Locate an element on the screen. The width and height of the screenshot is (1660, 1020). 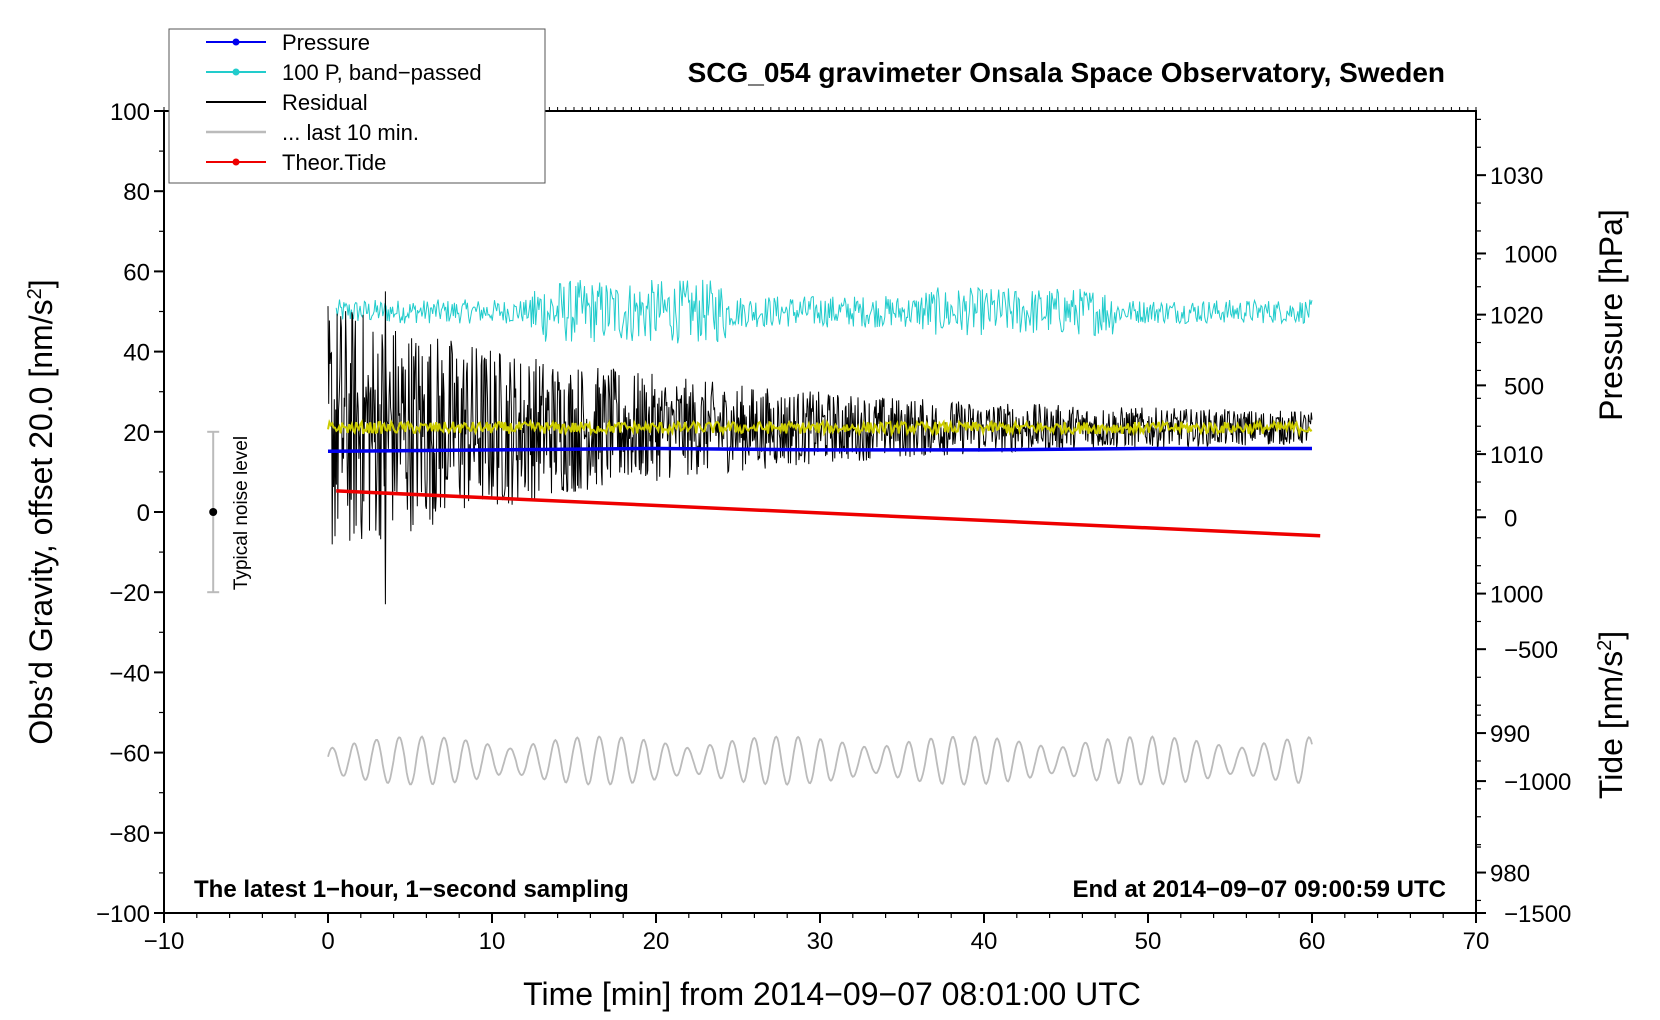
tide-tick-label: −1500 is located at coordinates (1537, 914).